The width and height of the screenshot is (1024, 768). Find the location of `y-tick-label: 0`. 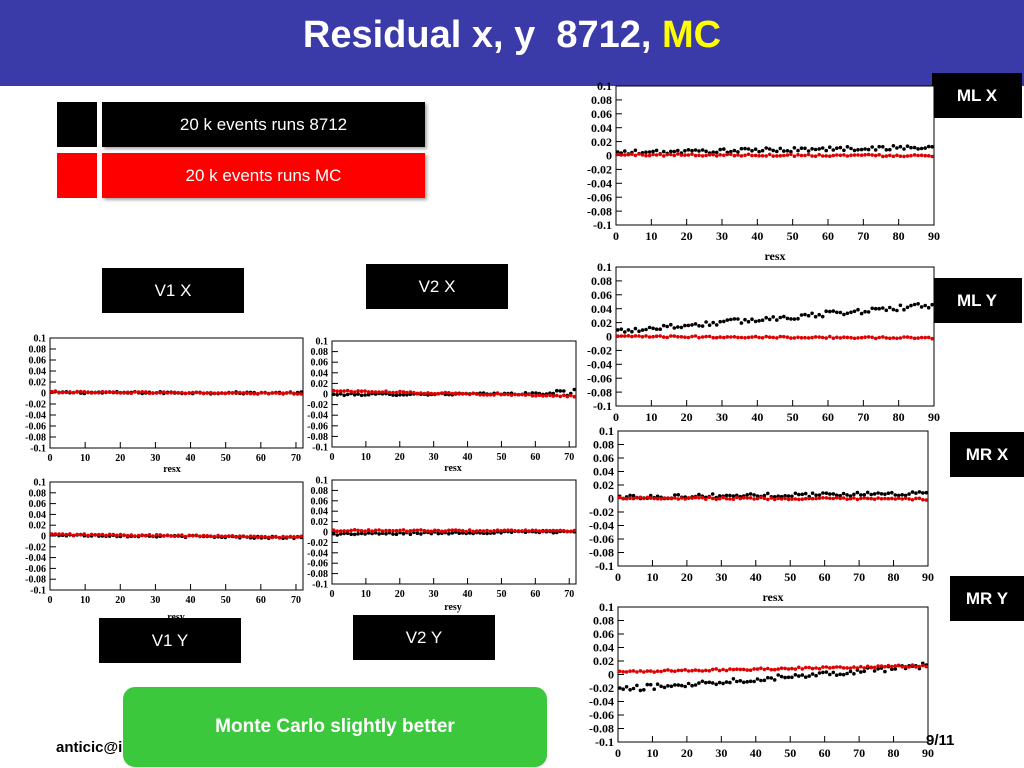

y-tick-label: 0 is located at coordinates (611, 499).